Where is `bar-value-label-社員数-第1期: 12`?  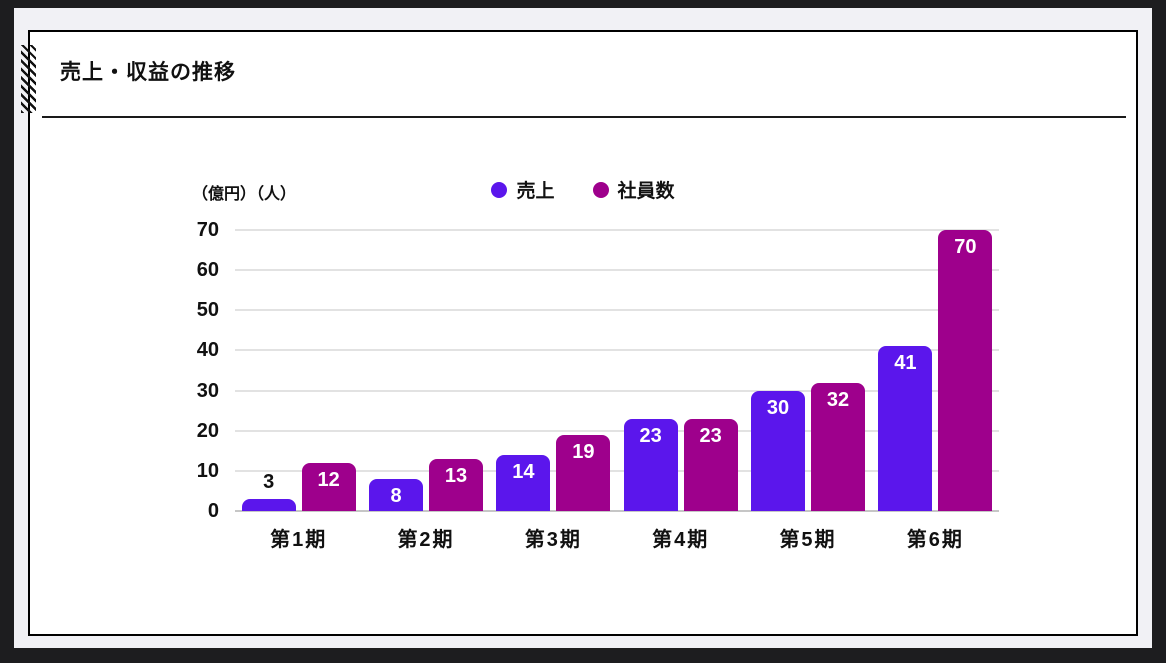
bar-value-label-社員数-第1期: 12 is located at coordinates (328, 479).